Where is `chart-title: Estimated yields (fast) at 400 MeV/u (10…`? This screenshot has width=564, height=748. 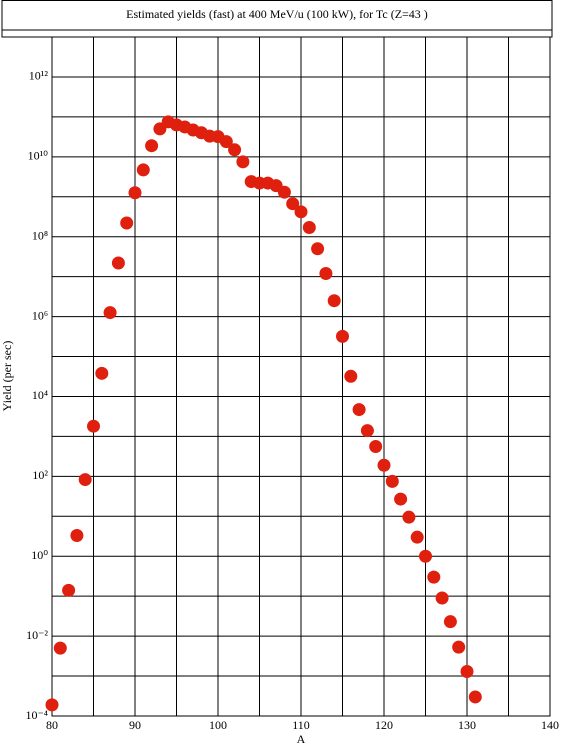 chart-title: Estimated yields (fast) at 400 MeV/u (10… is located at coordinates (277, 14).